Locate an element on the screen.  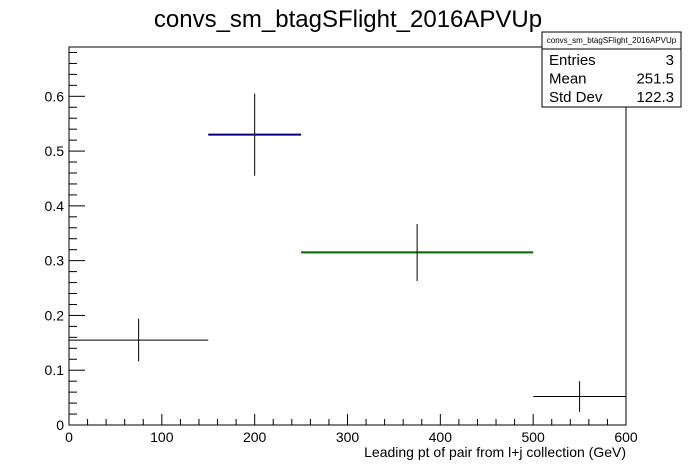
x-tick-label: 500 is located at coordinates (533, 437).